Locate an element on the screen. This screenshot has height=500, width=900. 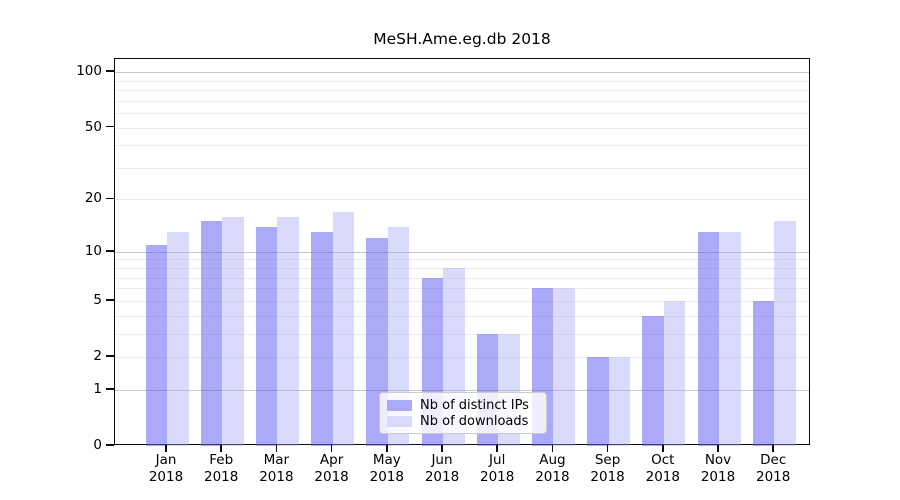
bar-ips-mar is located at coordinates (266, 336).